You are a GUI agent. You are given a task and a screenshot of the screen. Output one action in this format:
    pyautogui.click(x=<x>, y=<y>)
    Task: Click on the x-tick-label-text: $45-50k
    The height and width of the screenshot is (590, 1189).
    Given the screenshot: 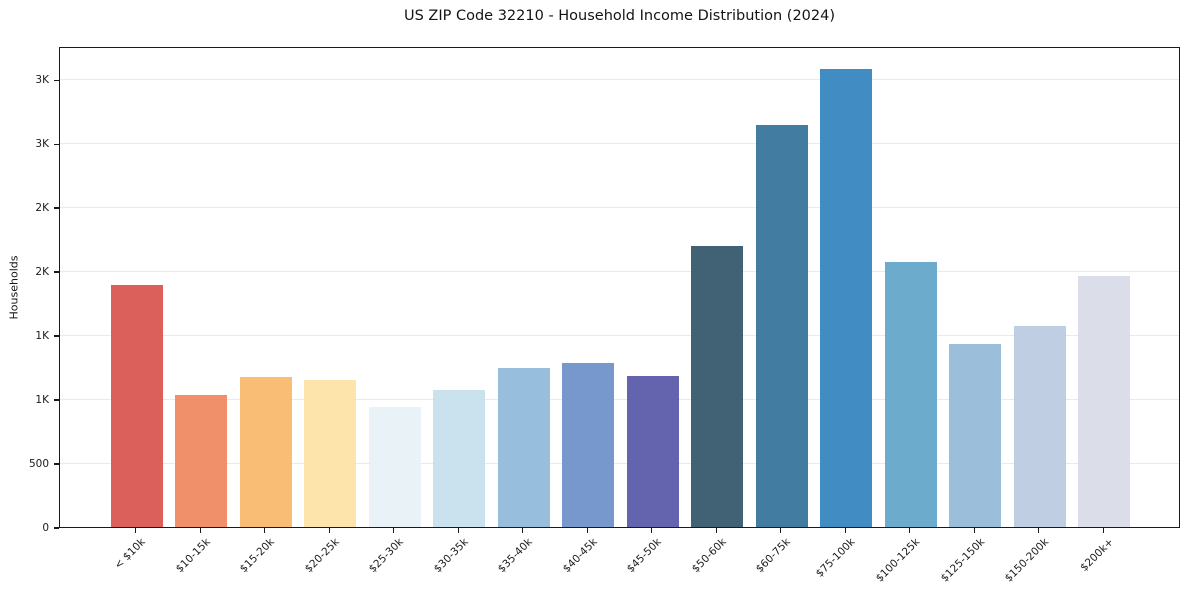 What is the action you would take?
    pyautogui.click(x=645, y=556)
    